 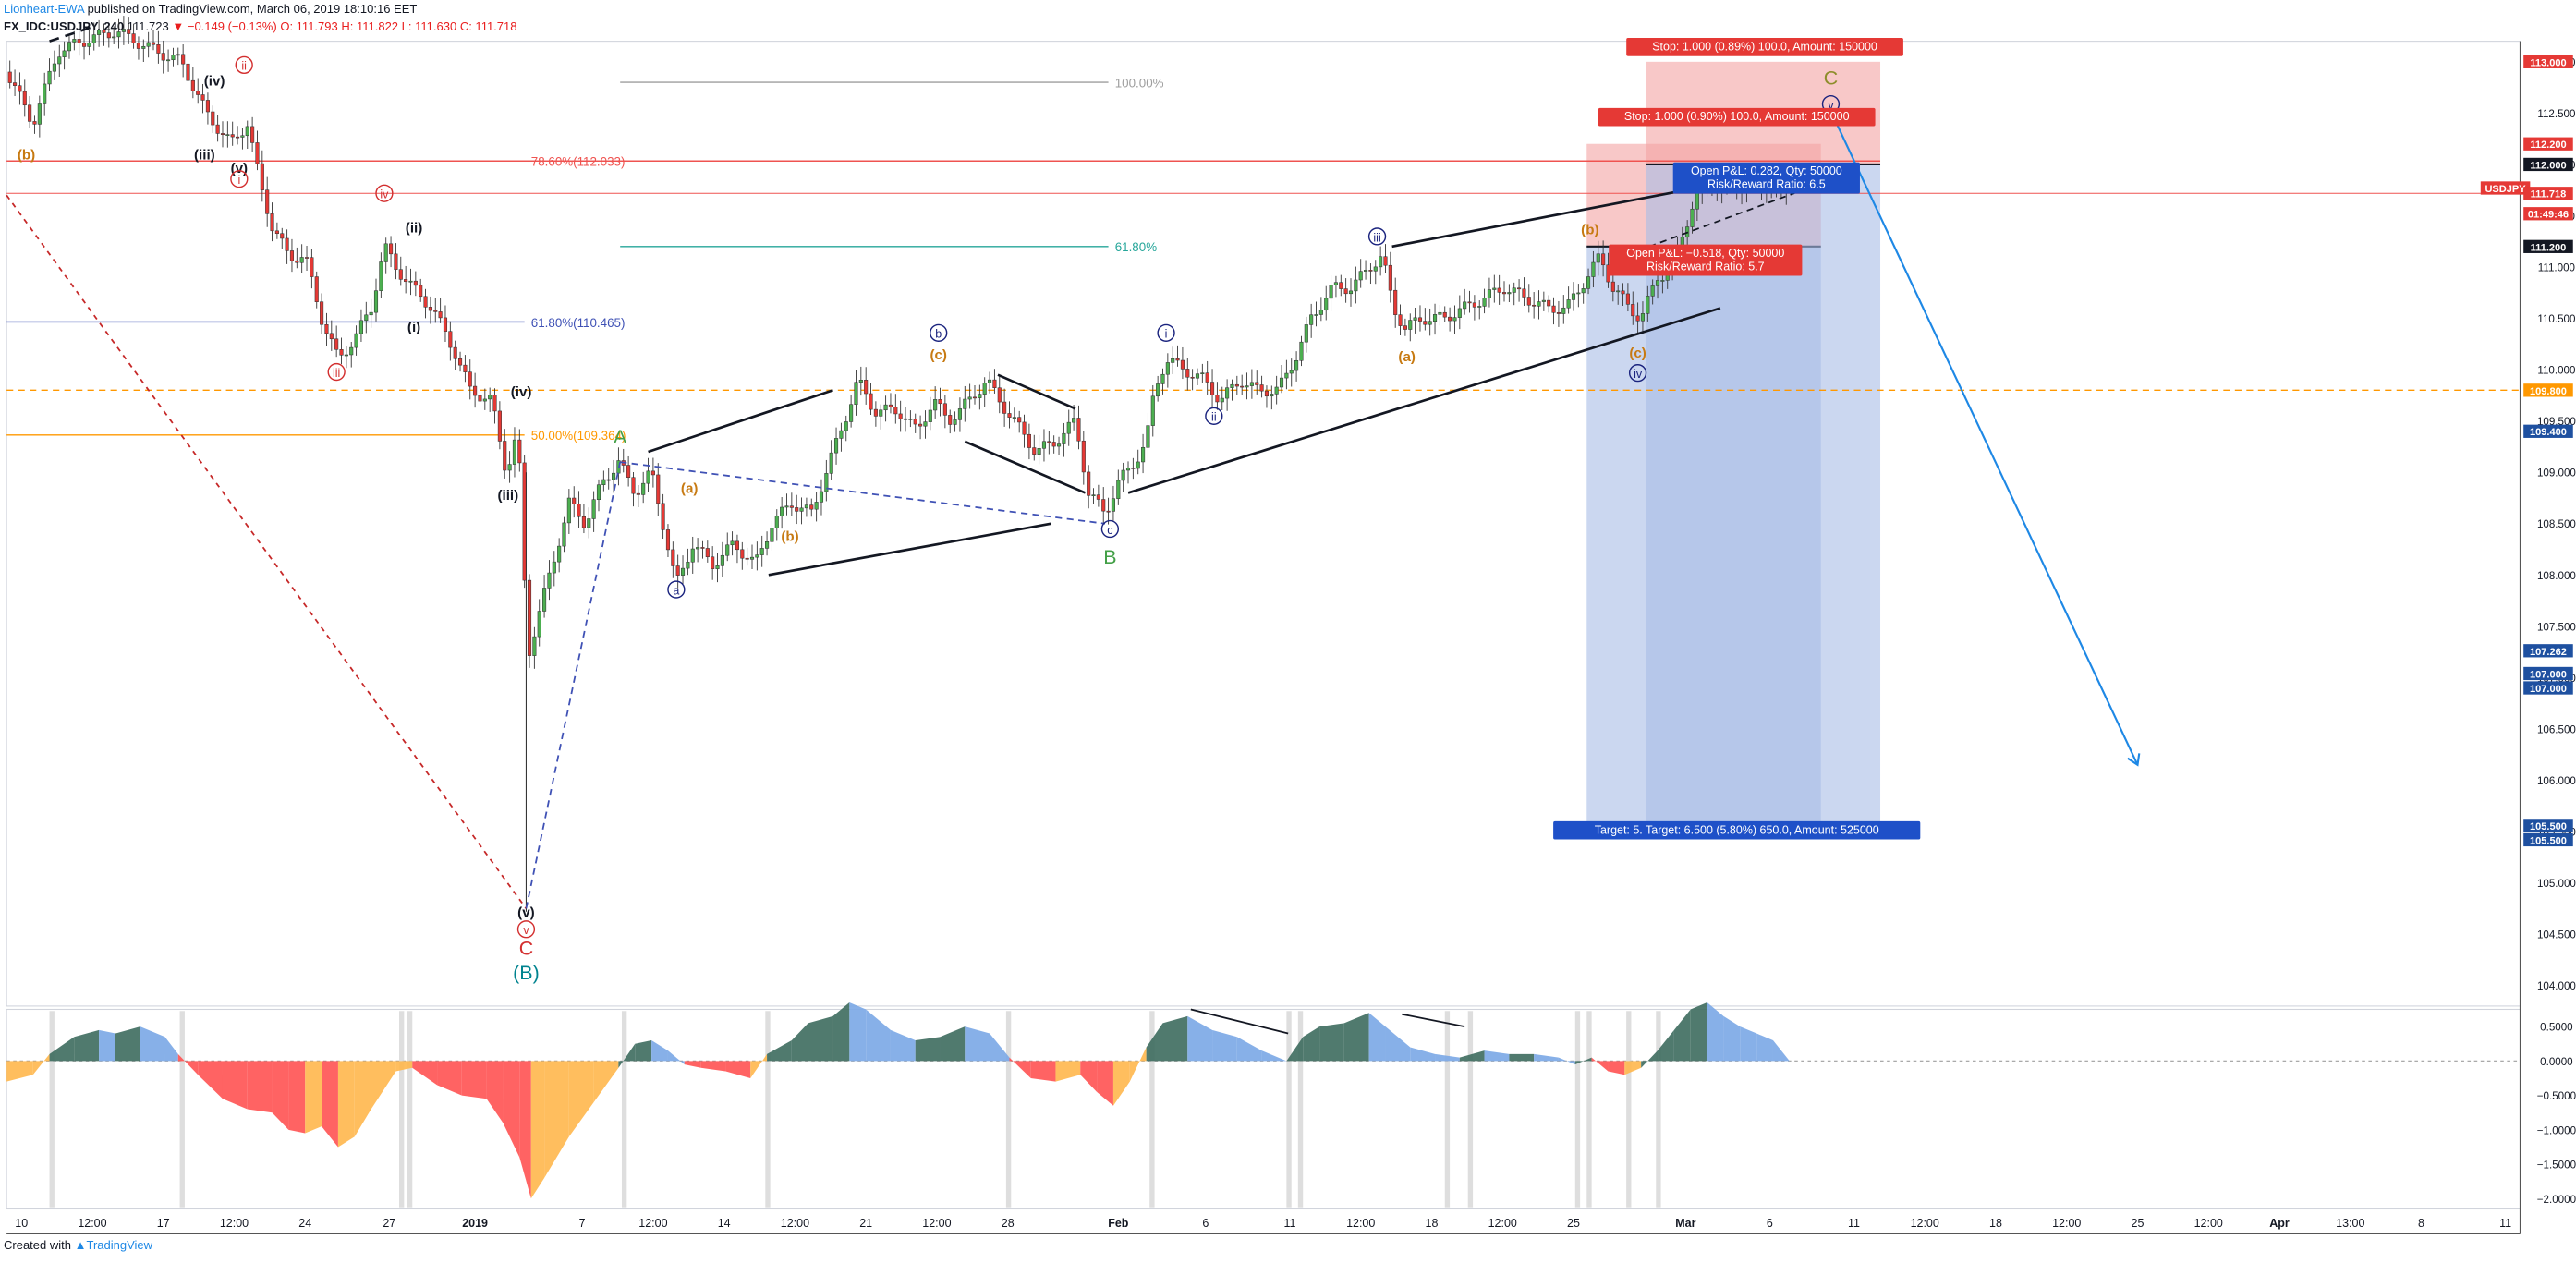 I want to click on time-tick: 7, so click(x=582, y=1223).